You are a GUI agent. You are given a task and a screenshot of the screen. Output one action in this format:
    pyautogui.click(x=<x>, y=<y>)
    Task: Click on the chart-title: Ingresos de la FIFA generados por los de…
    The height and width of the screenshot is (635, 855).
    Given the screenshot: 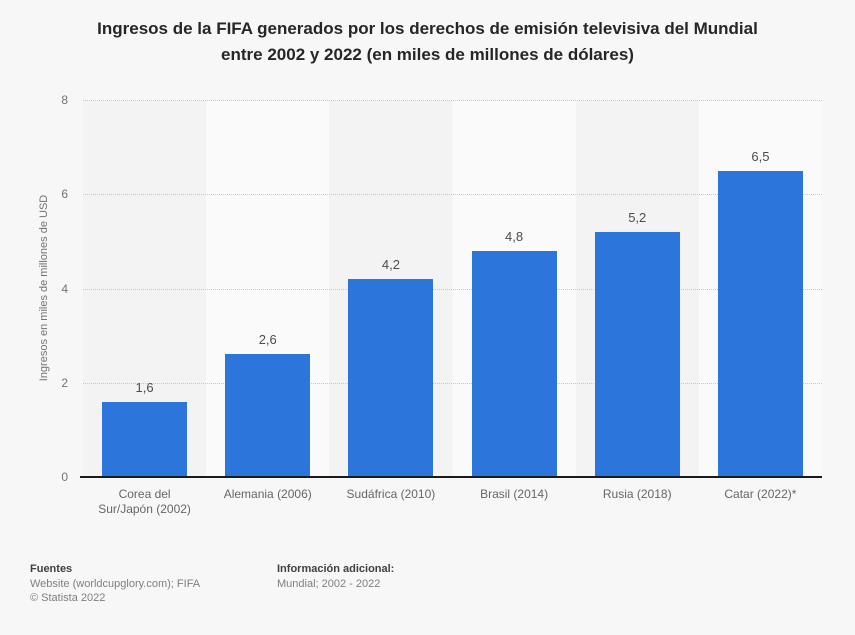 What is the action you would take?
    pyautogui.click(x=427, y=42)
    